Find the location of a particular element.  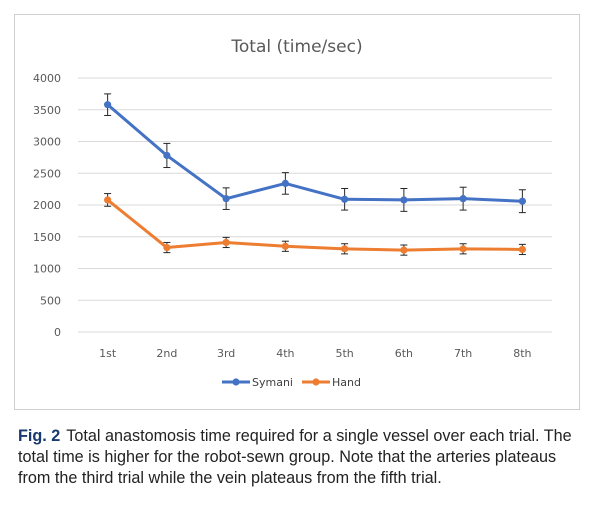

symani-series-line is located at coordinates (314, 153).